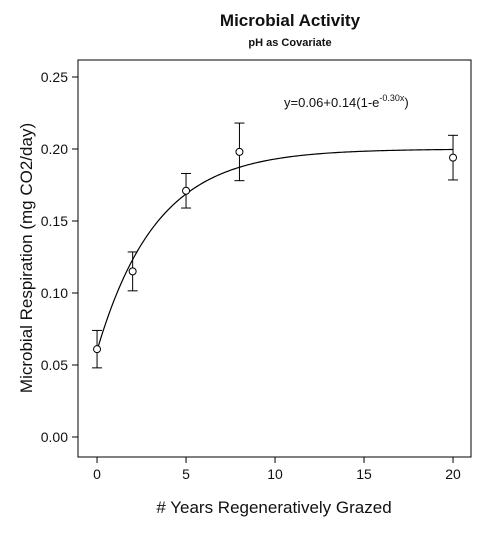 Image resolution: width=500 pixels, height=539 pixels. What do you see at coordinates (406, 102) in the screenshot?
I see `equation-close: )` at bounding box center [406, 102].